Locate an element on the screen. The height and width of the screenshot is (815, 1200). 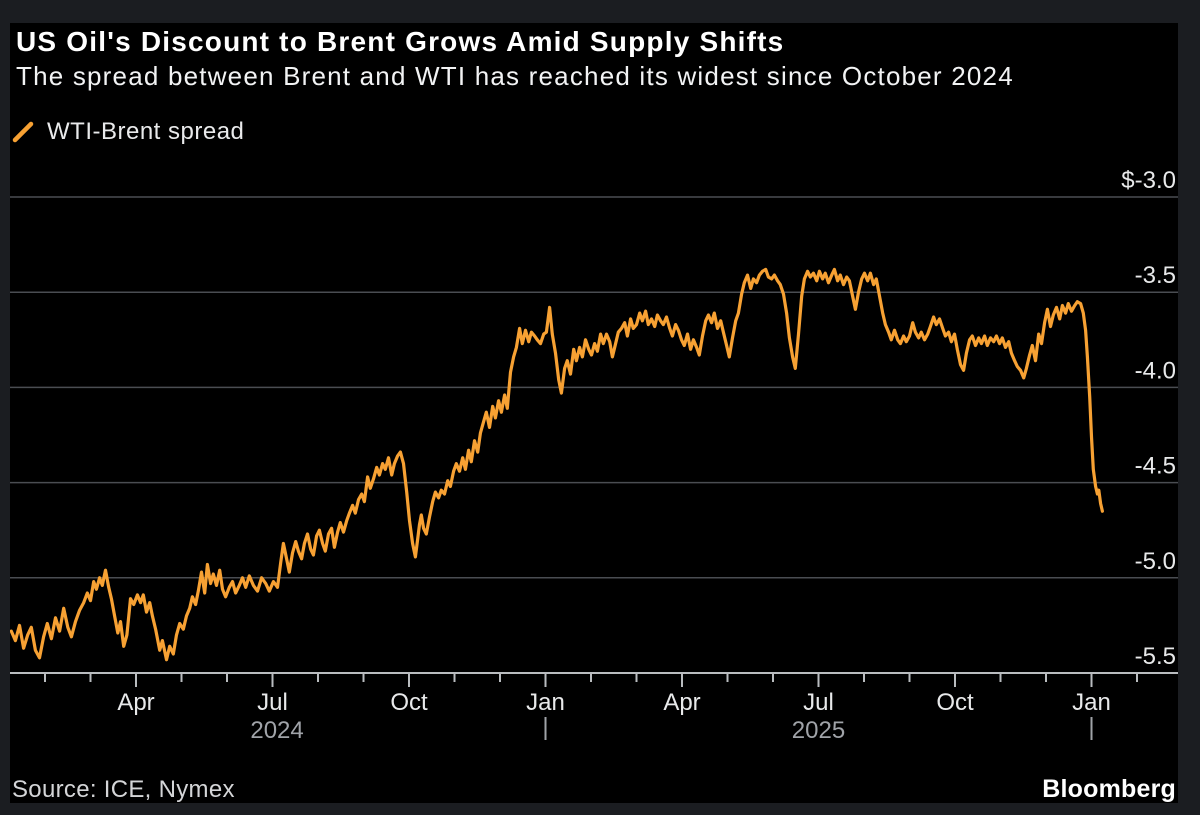
source-note: Source: ICE, Nymex is located at coordinates (123, 789).